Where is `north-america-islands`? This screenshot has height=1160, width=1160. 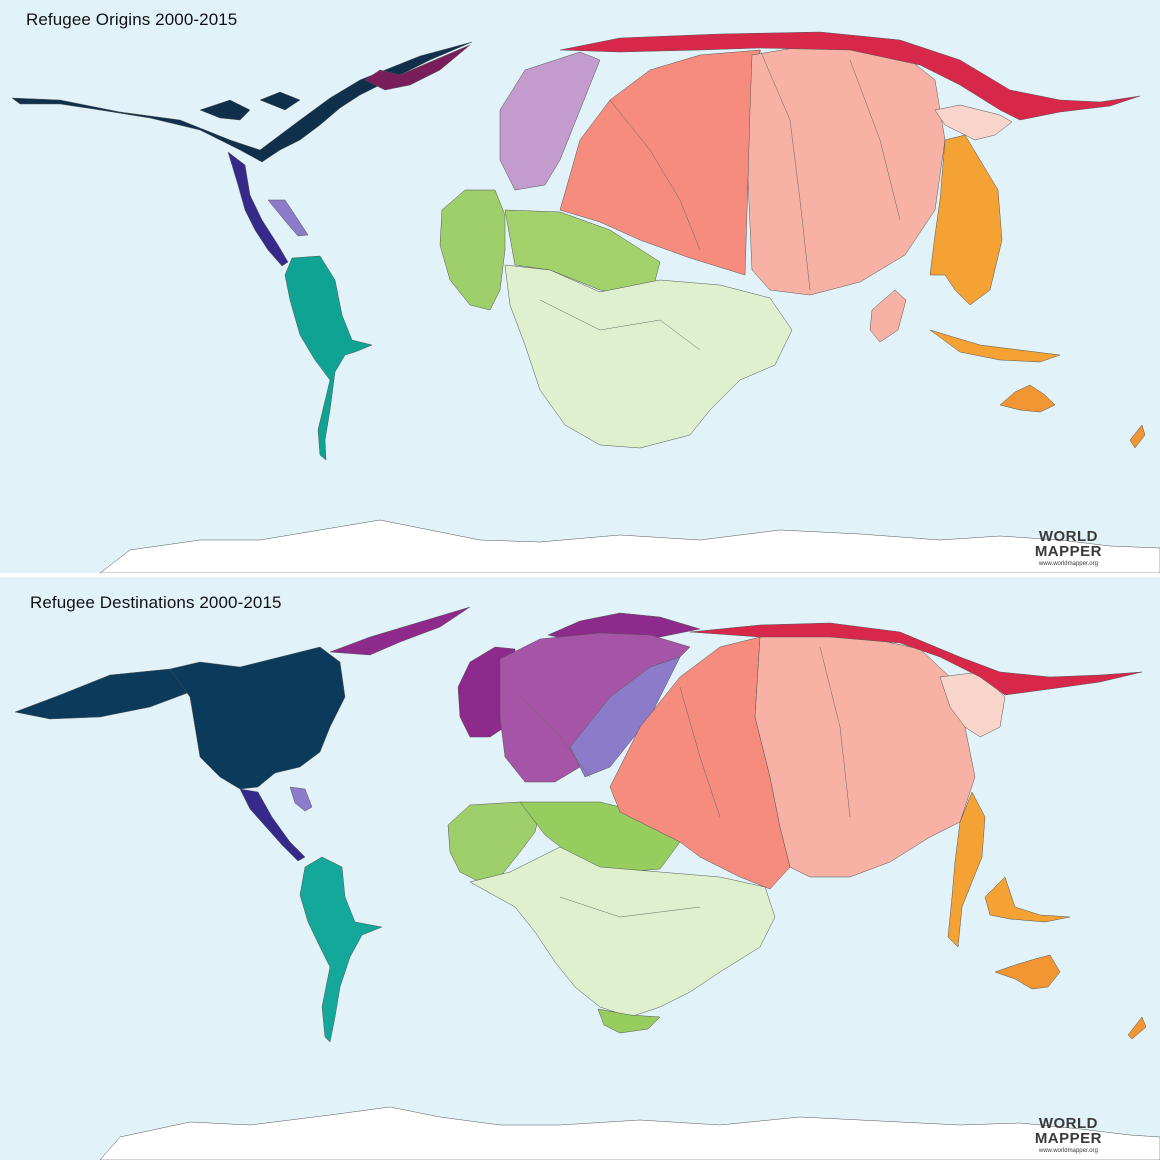
north-america-islands is located at coordinates (250, 106).